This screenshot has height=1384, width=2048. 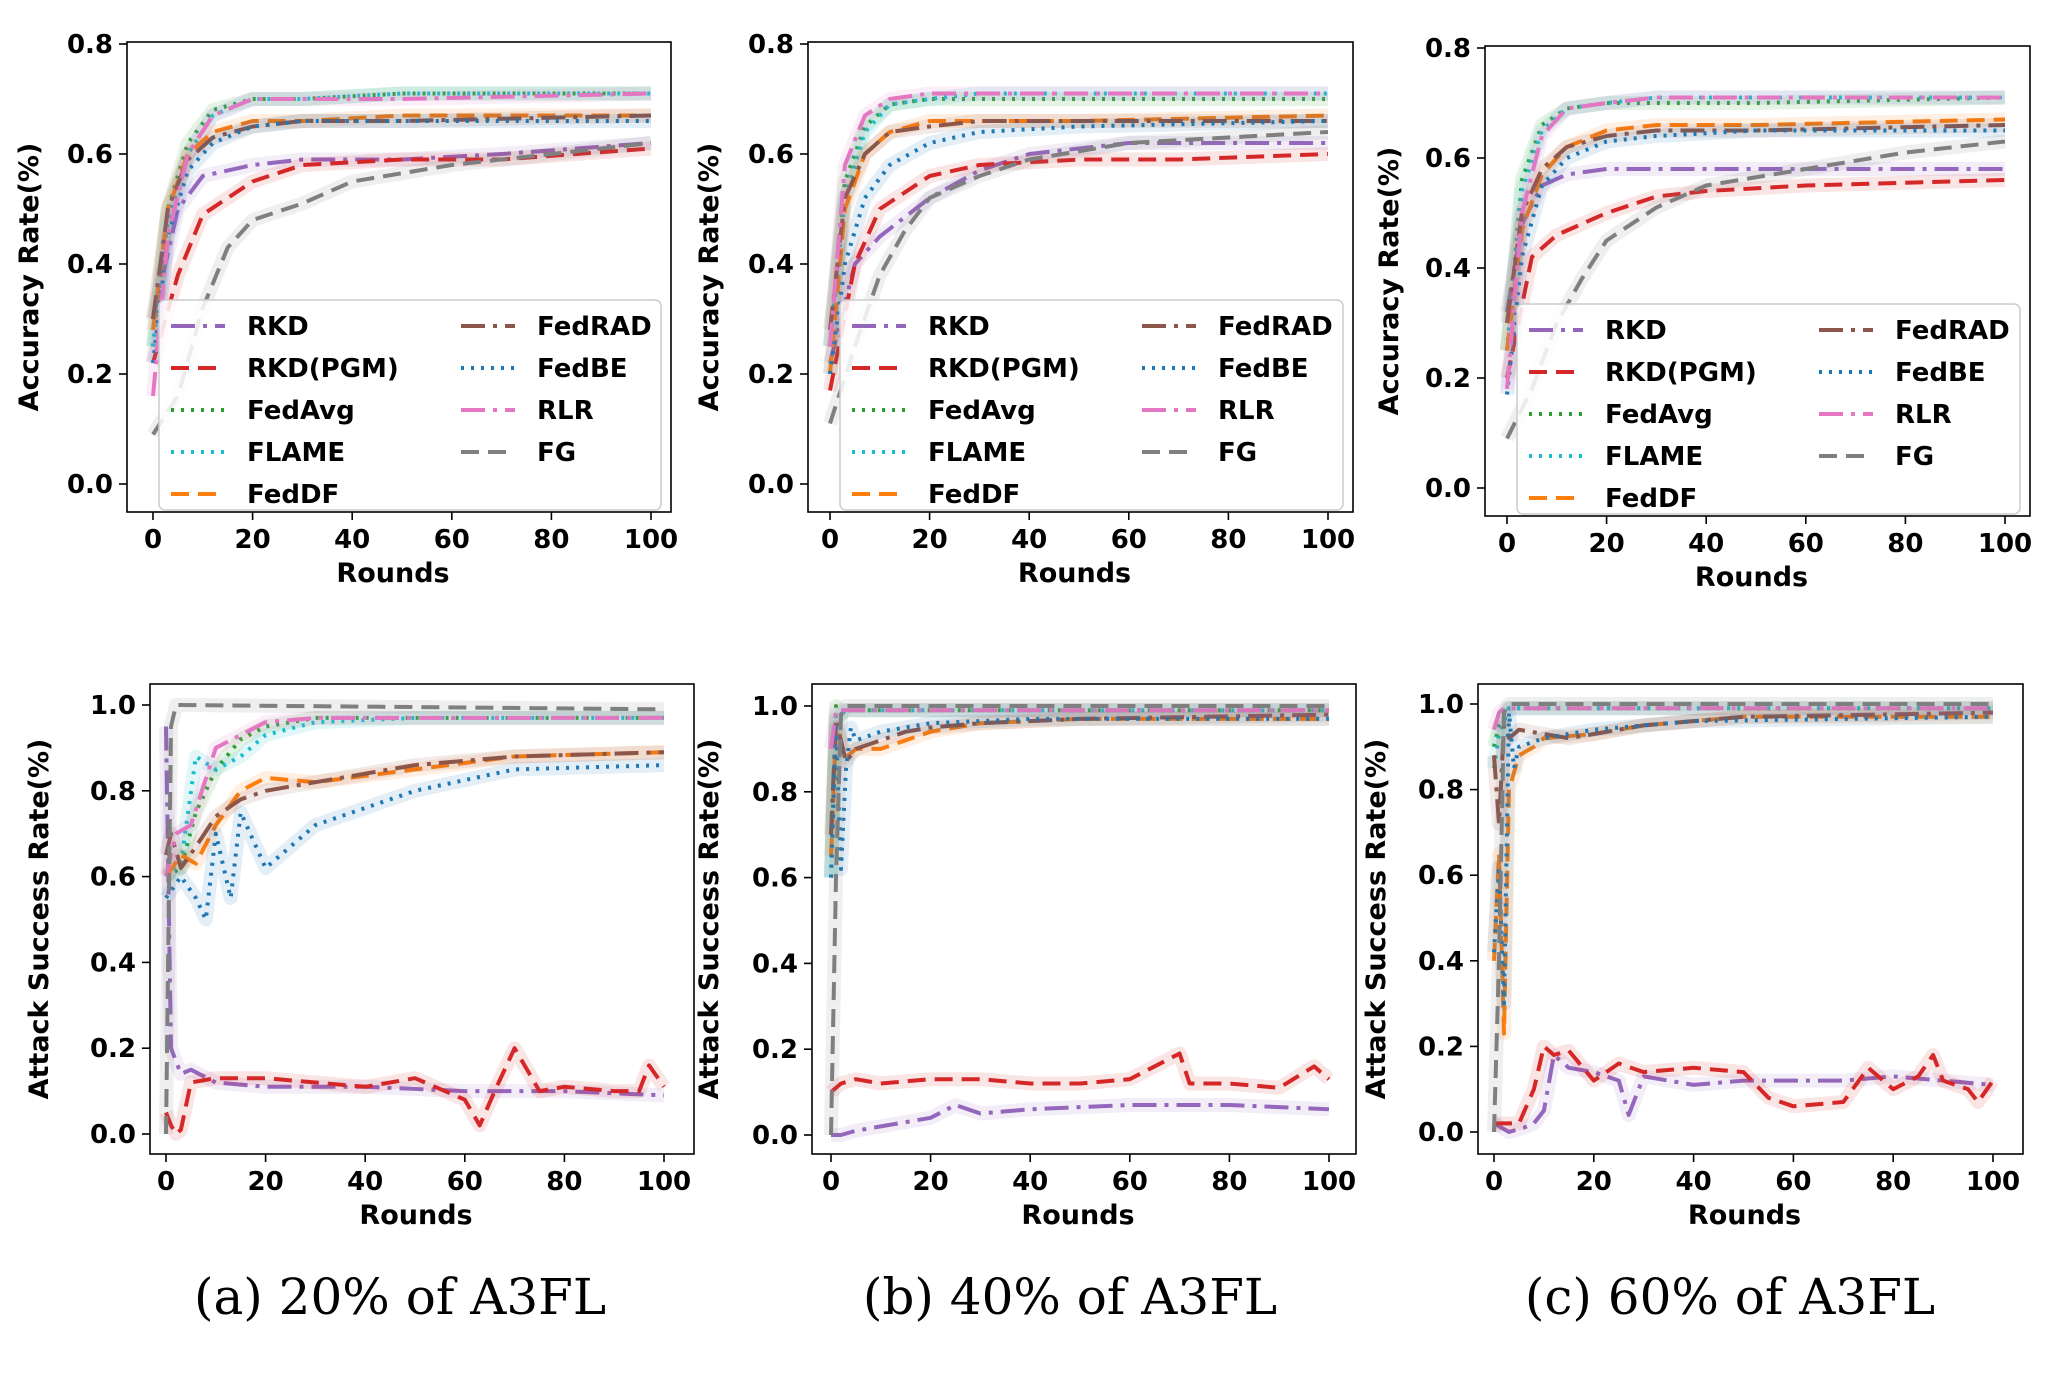 What do you see at coordinates (29, 277) in the screenshot?
I see `y-axis-label: Accuracy Rate(%)` at bounding box center [29, 277].